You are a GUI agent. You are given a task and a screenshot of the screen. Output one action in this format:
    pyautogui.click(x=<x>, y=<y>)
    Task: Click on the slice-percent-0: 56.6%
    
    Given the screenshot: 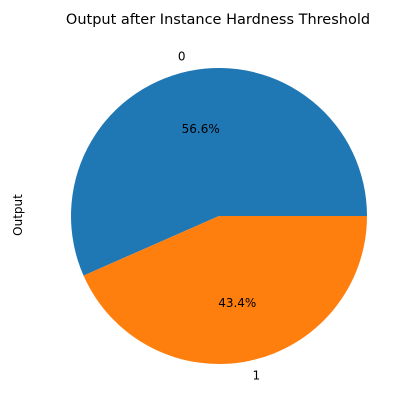 What is the action you would take?
    pyautogui.click(x=201, y=129)
    